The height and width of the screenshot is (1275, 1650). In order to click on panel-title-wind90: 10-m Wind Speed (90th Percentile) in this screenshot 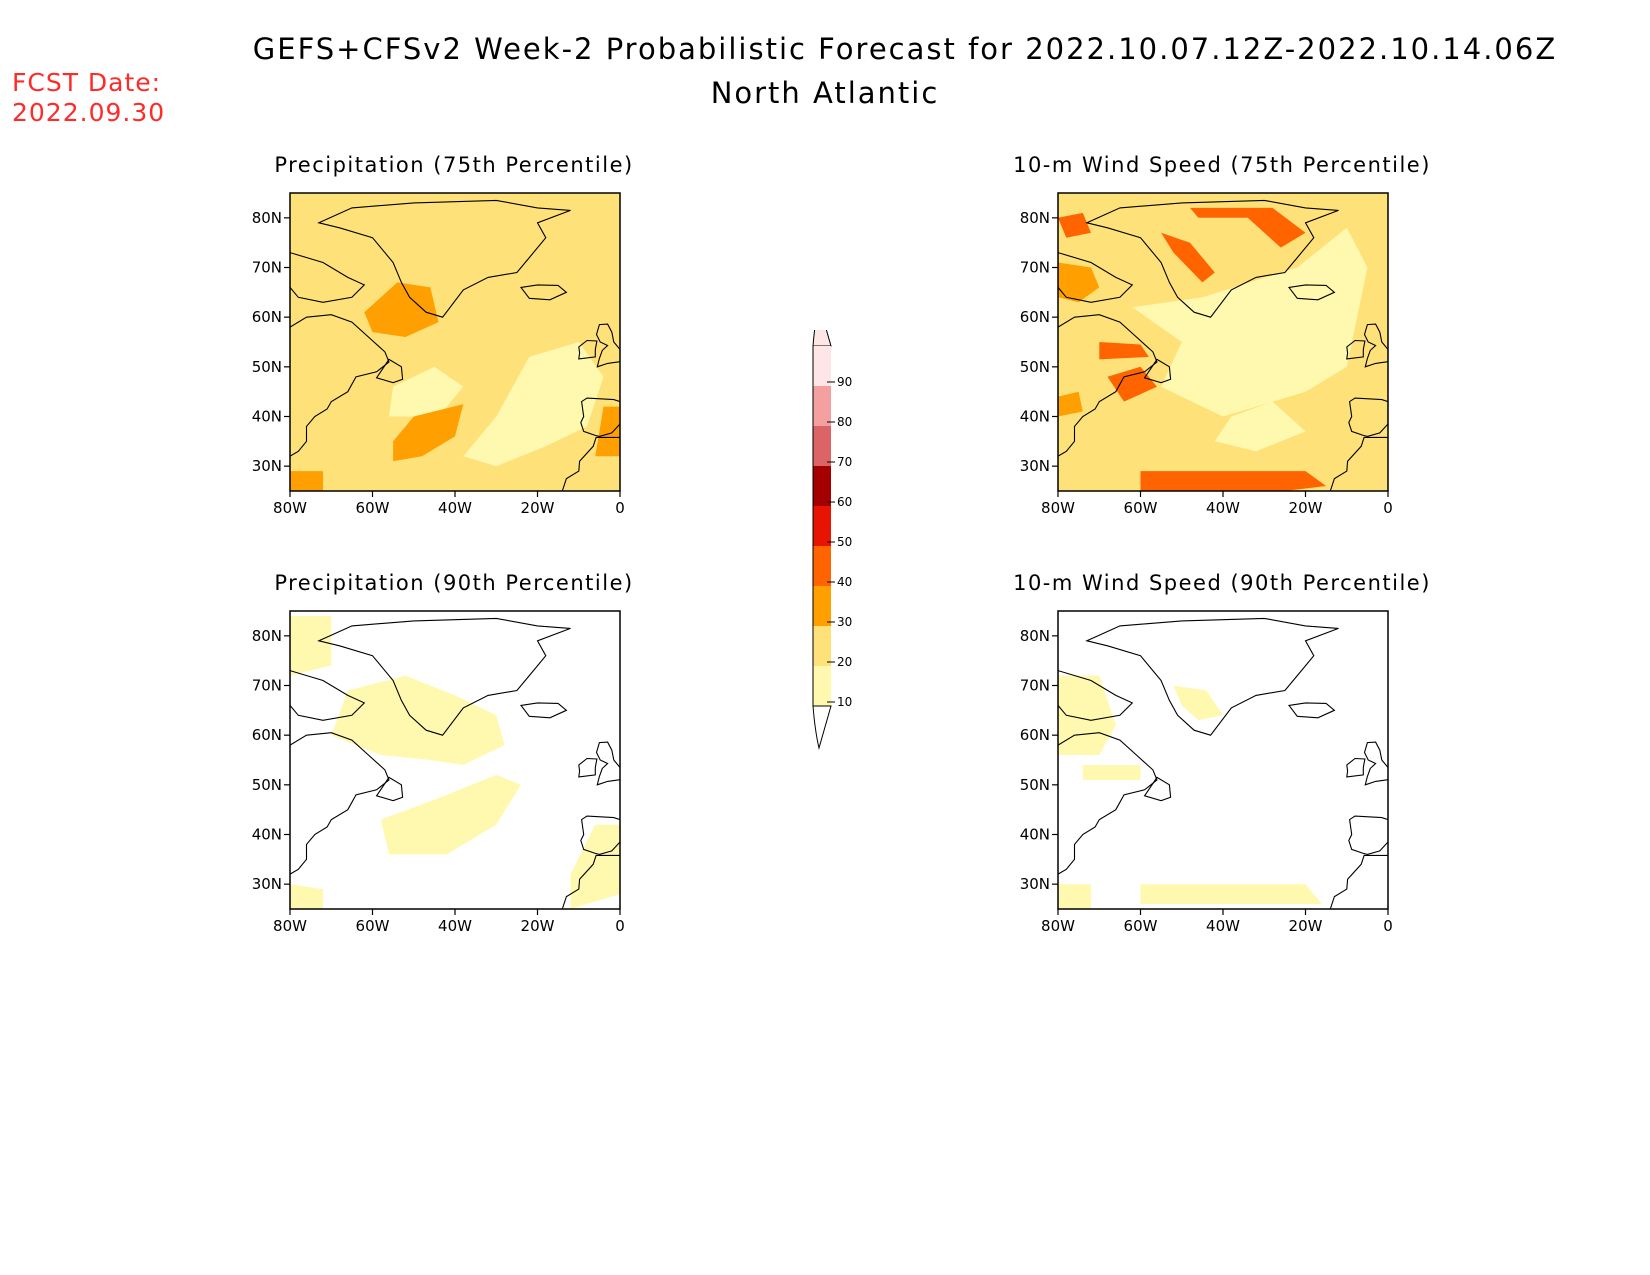, I will do `click(1222, 583)`.